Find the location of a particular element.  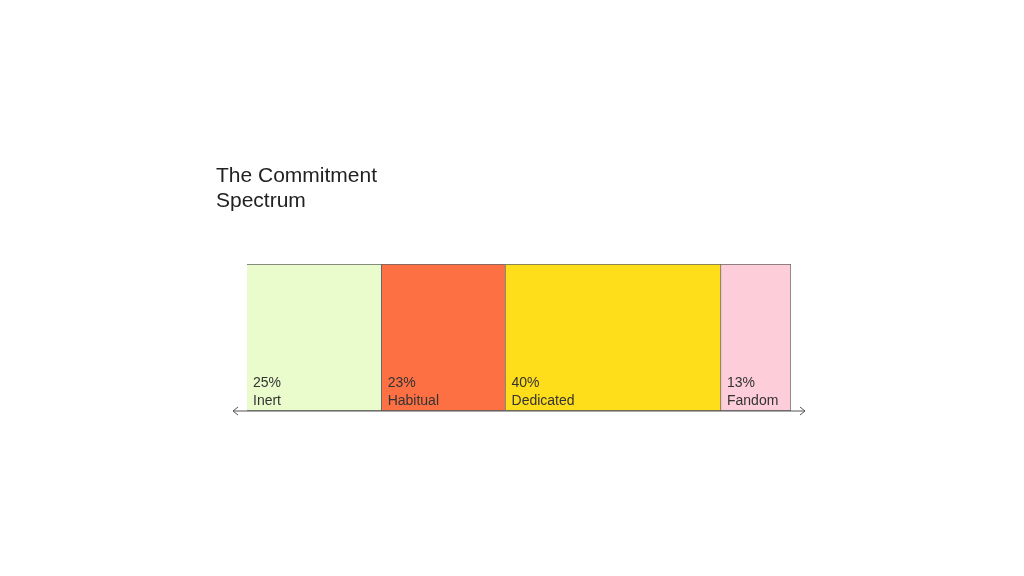

data-label: 13% is located at coordinates (741, 382).